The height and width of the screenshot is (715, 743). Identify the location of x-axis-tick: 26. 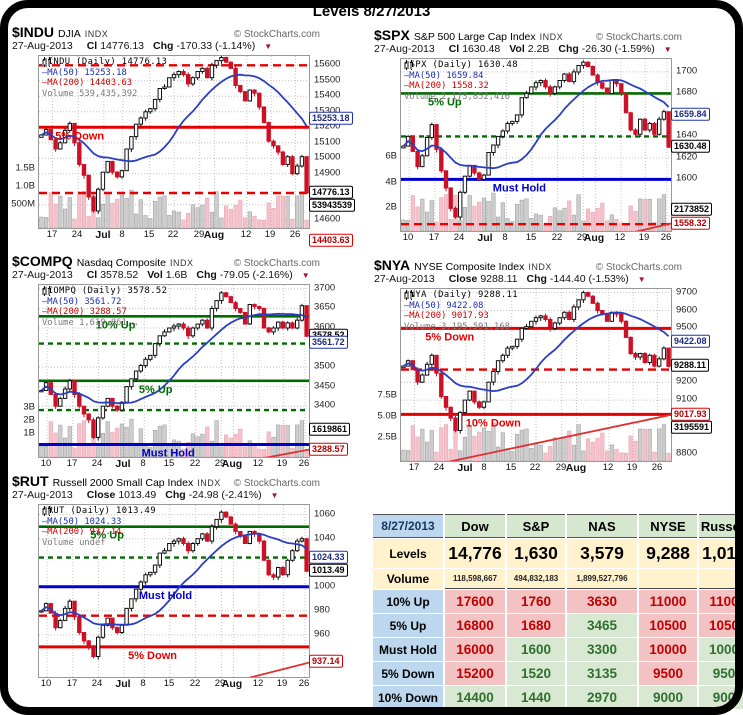
(304, 463).